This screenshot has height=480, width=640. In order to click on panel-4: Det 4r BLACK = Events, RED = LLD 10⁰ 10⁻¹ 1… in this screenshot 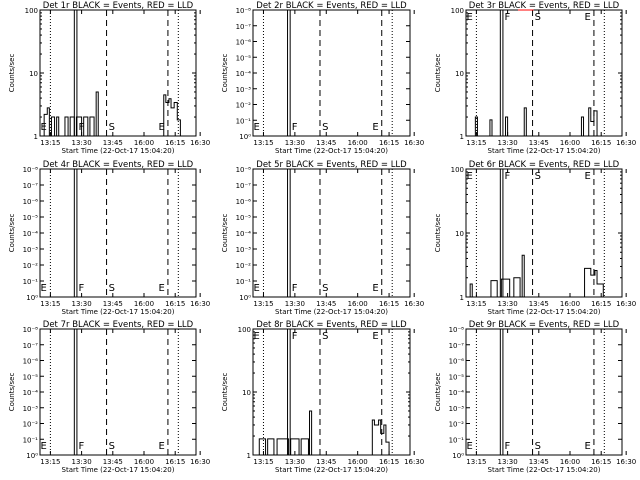, I will do `click(109, 238)`.